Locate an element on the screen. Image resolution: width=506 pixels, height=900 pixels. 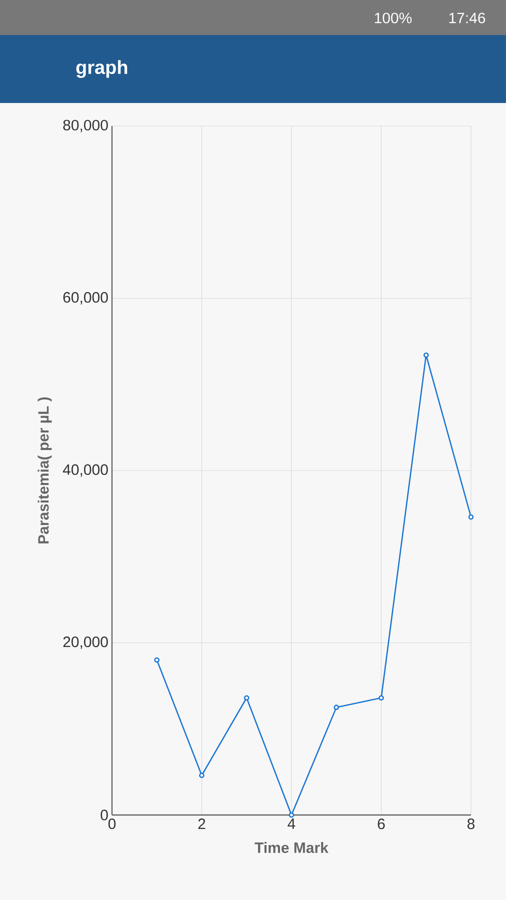
x-tick-label: 8 is located at coordinates (470, 824).